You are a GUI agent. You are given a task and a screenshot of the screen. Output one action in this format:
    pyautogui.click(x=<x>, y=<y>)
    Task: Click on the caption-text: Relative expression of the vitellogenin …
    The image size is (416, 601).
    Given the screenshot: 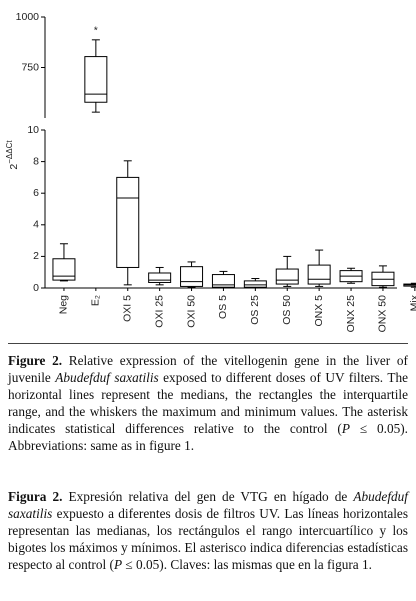 What is the action you would take?
    pyautogui.click(x=208, y=369)
    